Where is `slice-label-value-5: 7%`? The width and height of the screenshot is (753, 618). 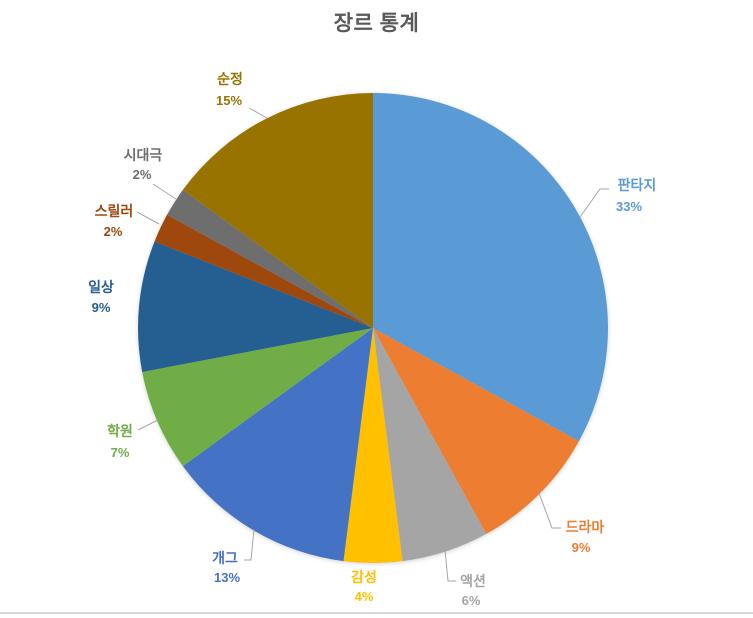
slice-label-value-5: 7% is located at coordinates (120, 452).